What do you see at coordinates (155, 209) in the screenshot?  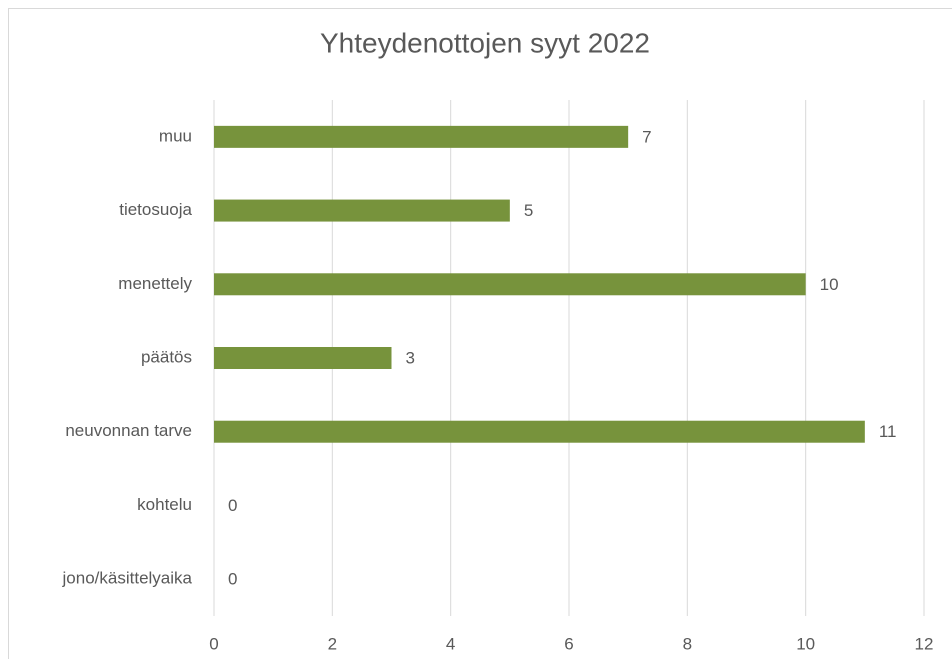 I see `y-tick-label: tietosuoja` at bounding box center [155, 209].